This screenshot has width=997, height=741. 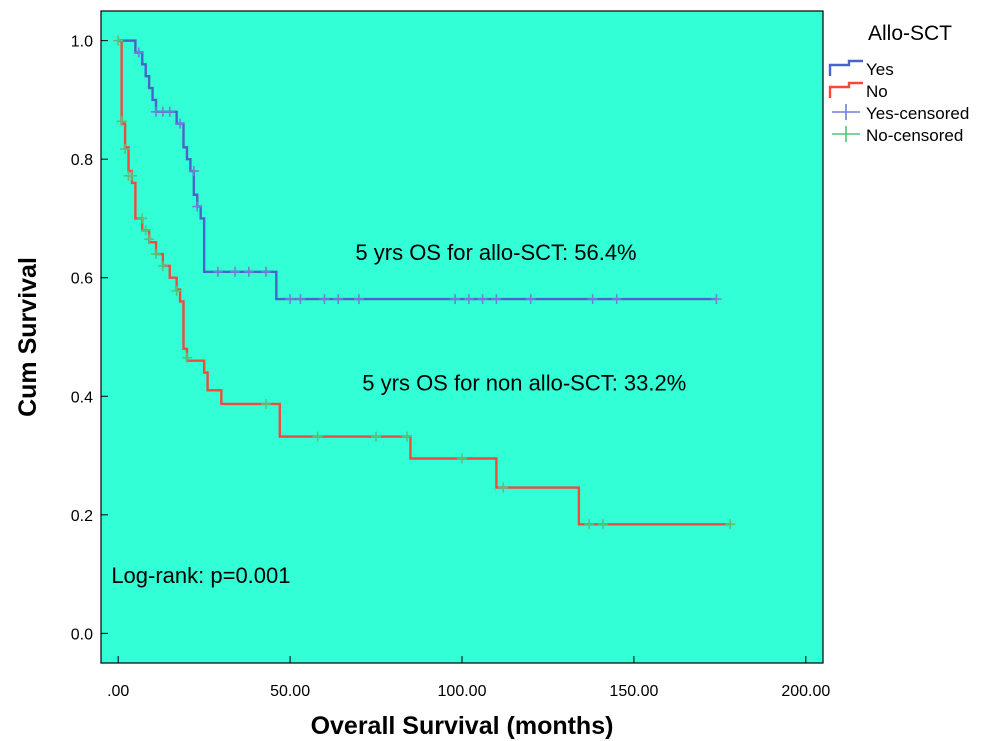 I want to click on x-axis-title: Overall Survival (months), so click(x=462, y=726).